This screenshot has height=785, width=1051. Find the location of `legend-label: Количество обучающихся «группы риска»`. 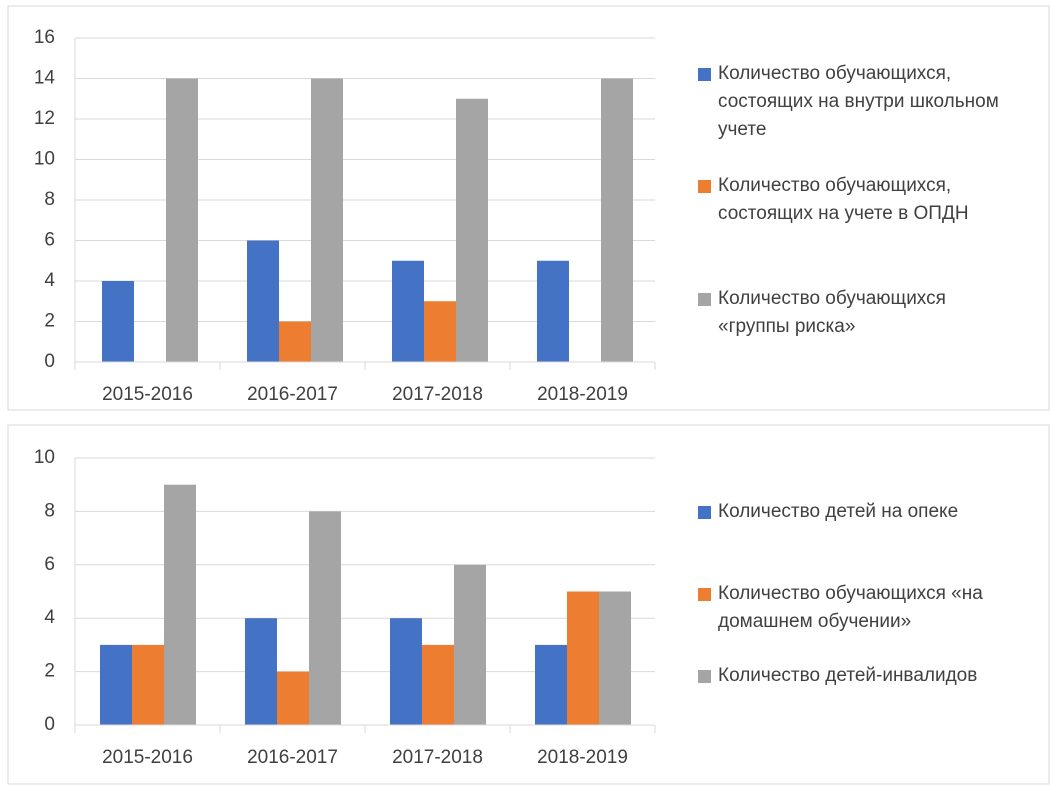

legend-label: Количество обучающихся «группы риска» is located at coordinates (832, 312).